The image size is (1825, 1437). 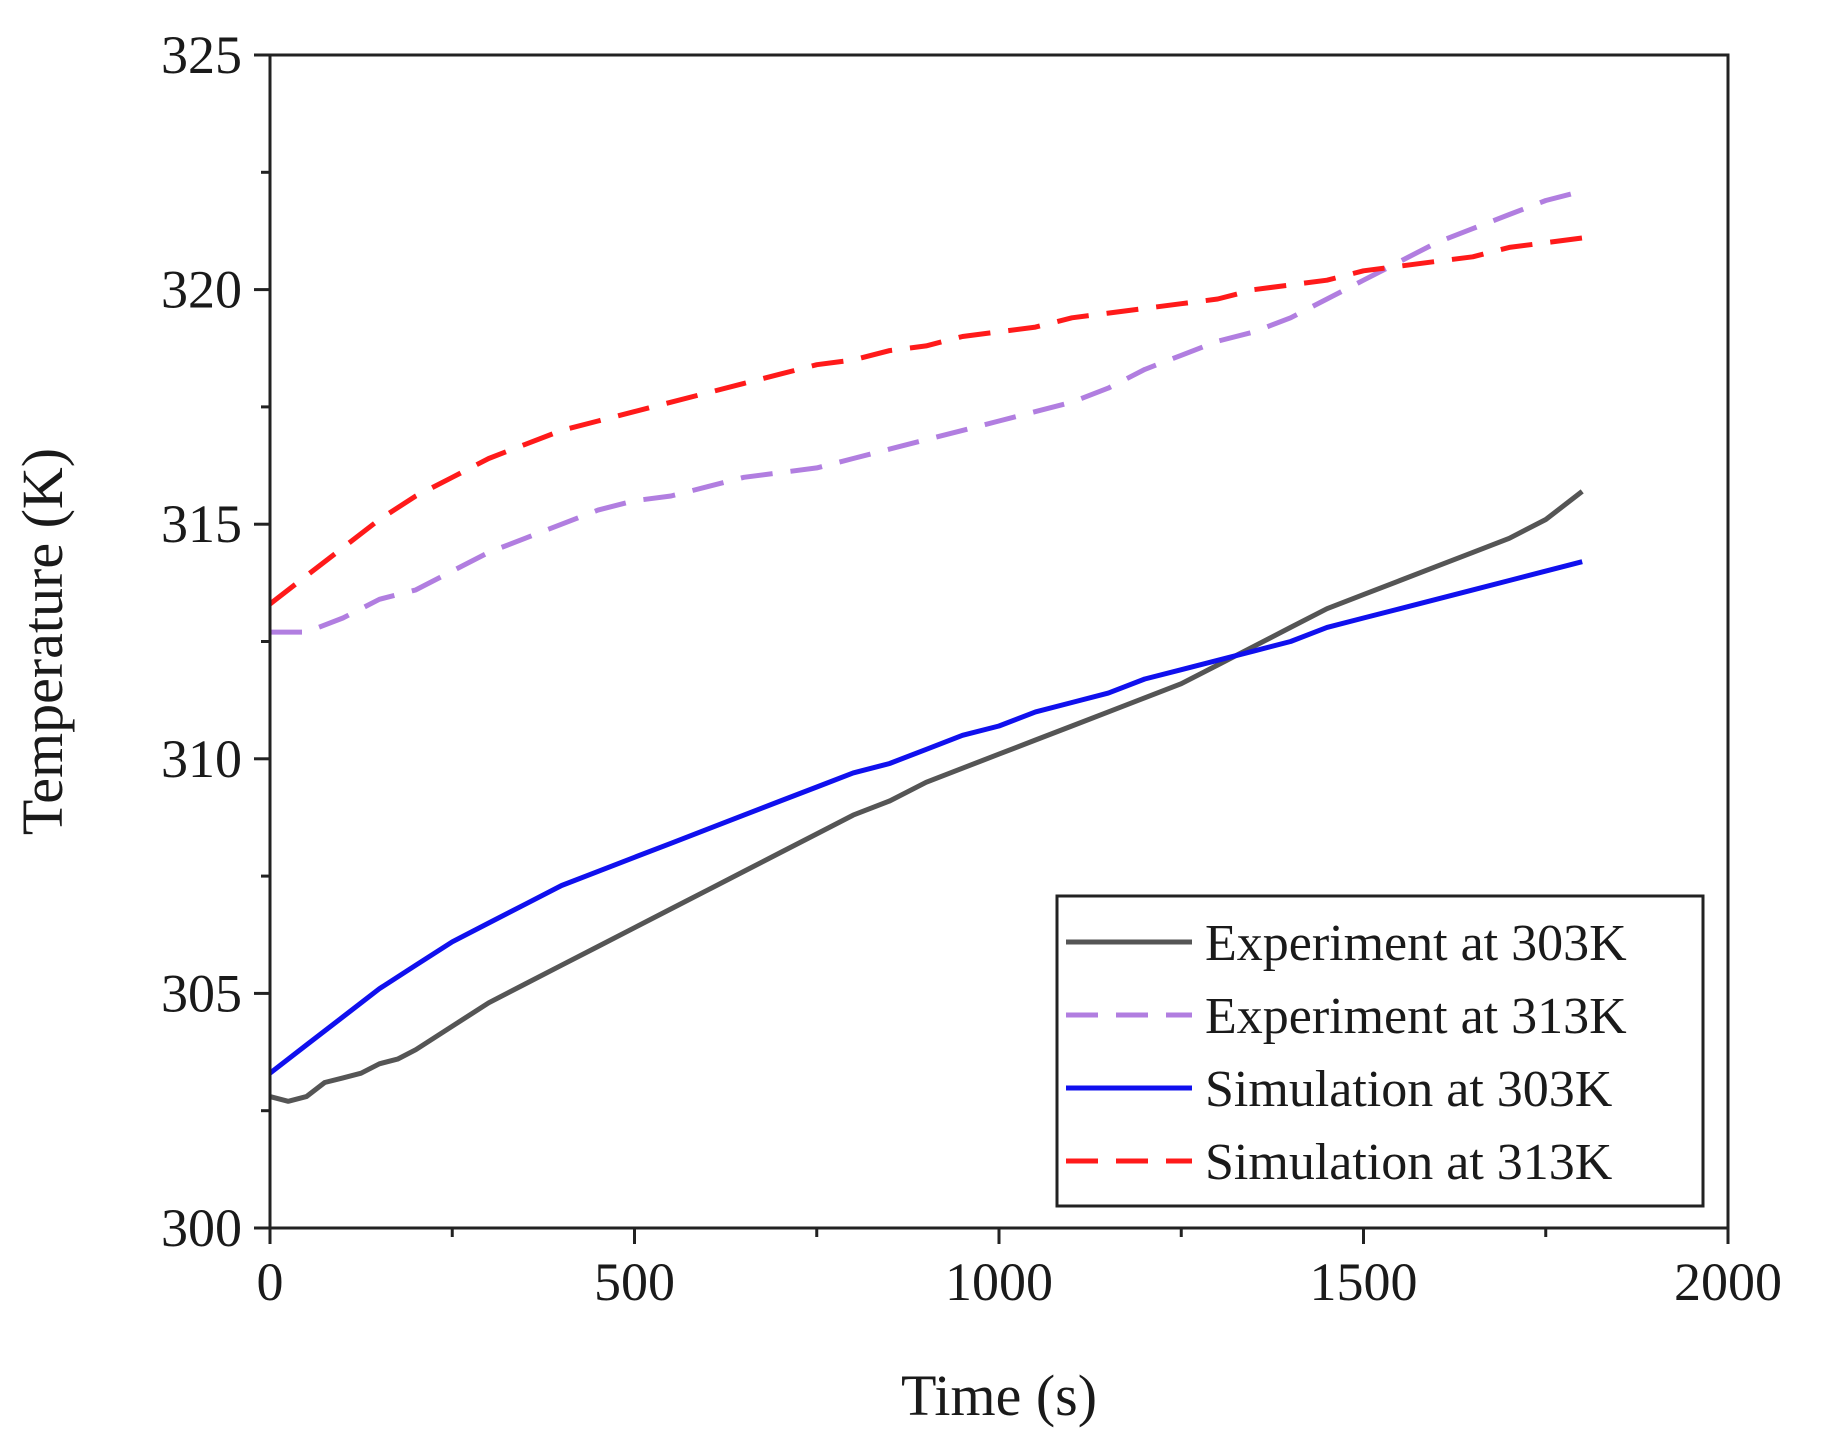 What do you see at coordinates (270, 1282) in the screenshot?
I see `x-tick-label: 0` at bounding box center [270, 1282].